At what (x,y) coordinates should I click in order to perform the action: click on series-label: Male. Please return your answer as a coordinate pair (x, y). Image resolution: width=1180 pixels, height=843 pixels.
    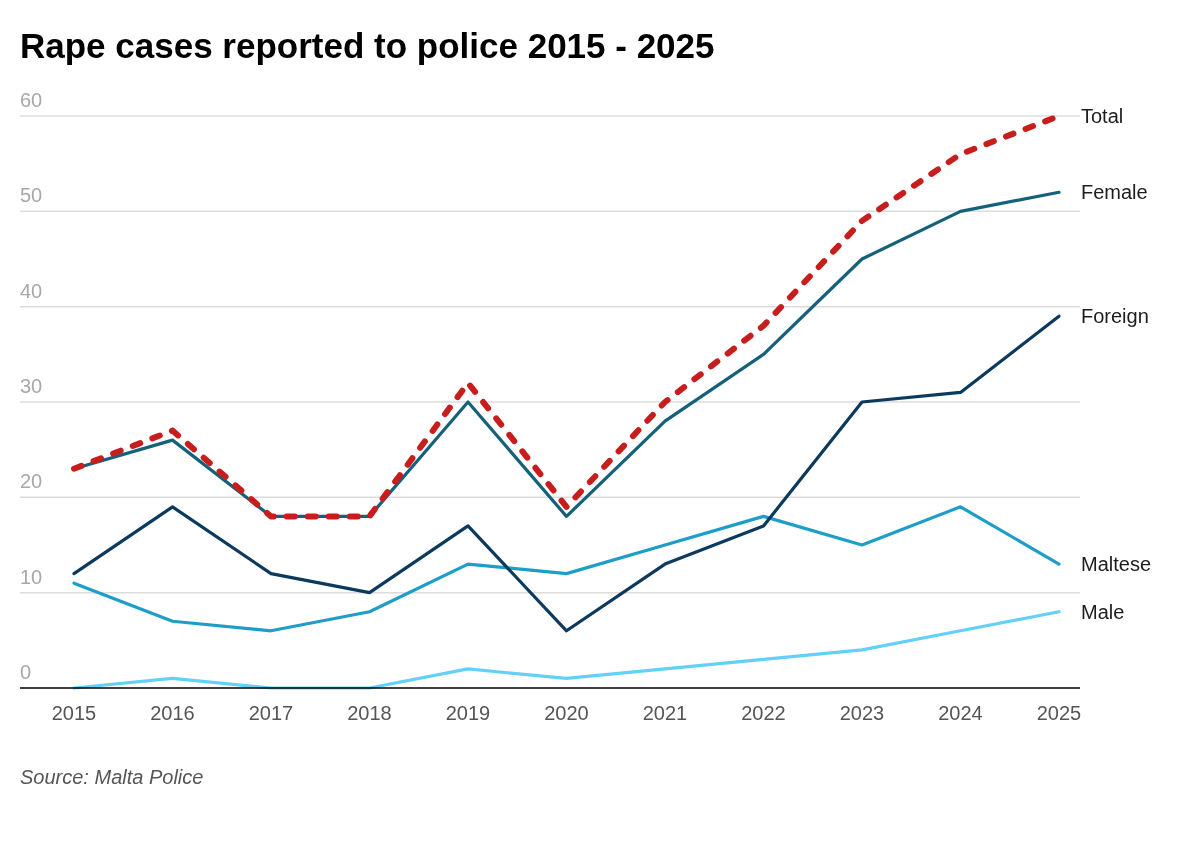
    Looking at the image, I should click on (1103, 611).